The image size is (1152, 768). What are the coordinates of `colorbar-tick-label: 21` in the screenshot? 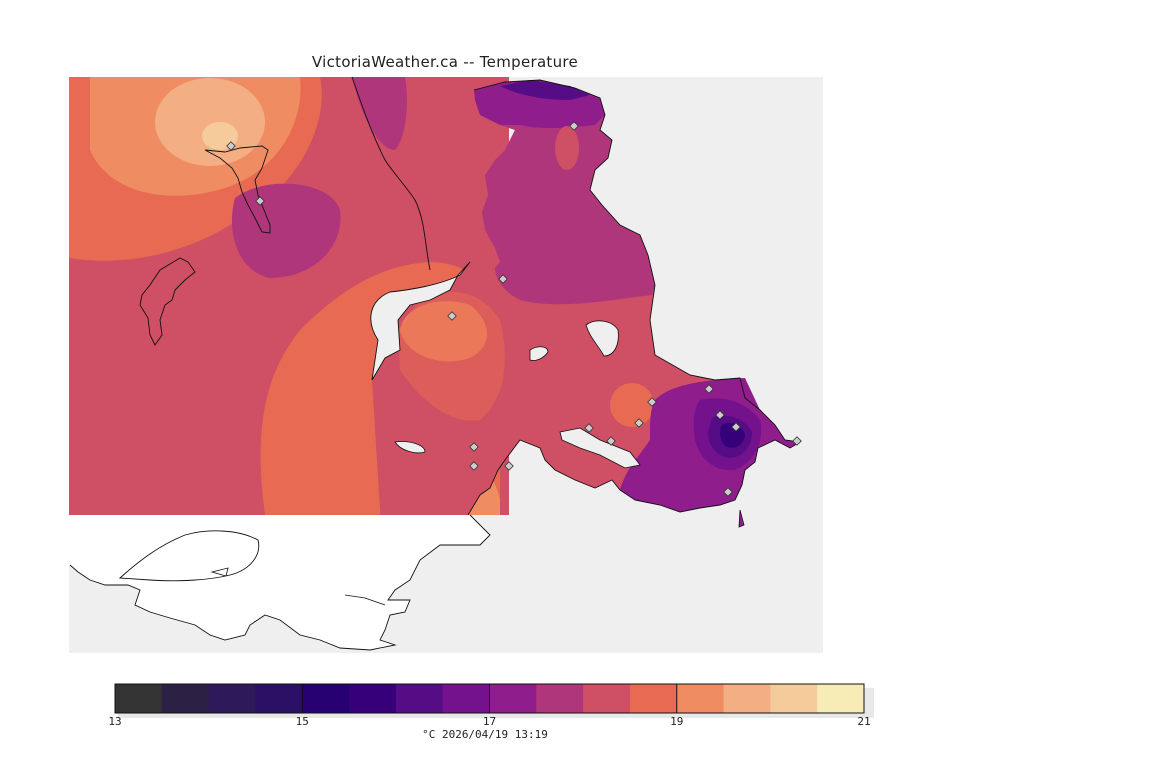 It's located at (863, 721).